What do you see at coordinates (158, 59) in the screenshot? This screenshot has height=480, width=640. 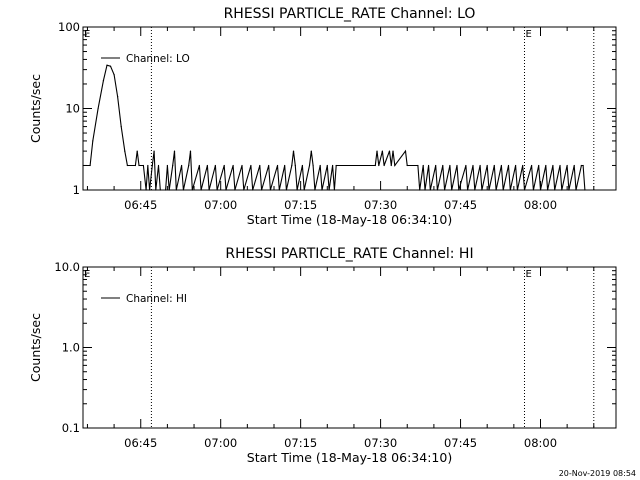 I see `legend-entry: Channel: LO` at bounding box center [158, 59].